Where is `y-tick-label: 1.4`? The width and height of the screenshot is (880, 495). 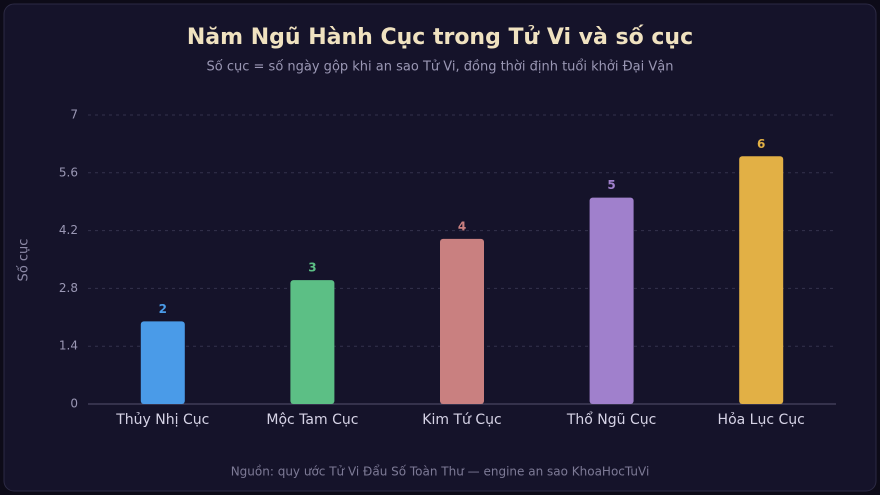
y-tick-label: 1.4 is located at coordinates (68, 346).